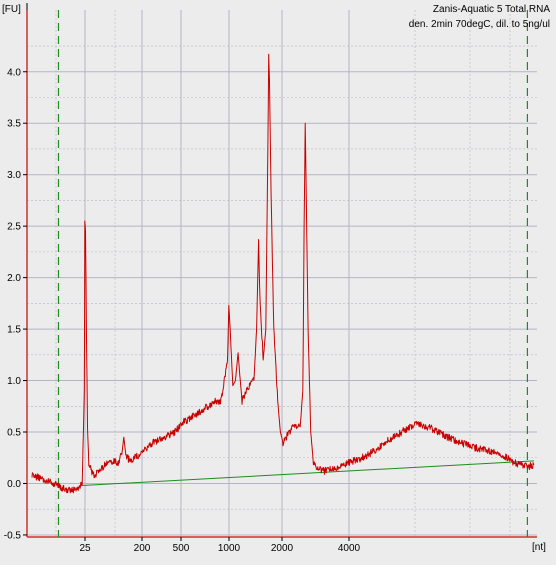 The width and height of the screenshot is (556, 565). What do you see at coordinates (491, 9) in the screenshot?
I see `chart-title-line-1: Zanis-Aquatic 5 Total RNA` at bounding box center [491, 9].